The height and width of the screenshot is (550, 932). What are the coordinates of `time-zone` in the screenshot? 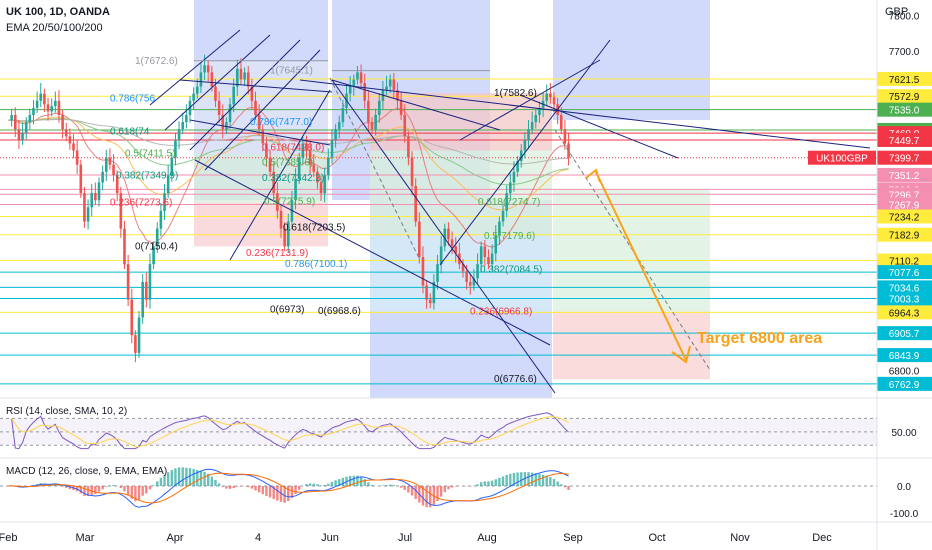 It's located at (631, 60).